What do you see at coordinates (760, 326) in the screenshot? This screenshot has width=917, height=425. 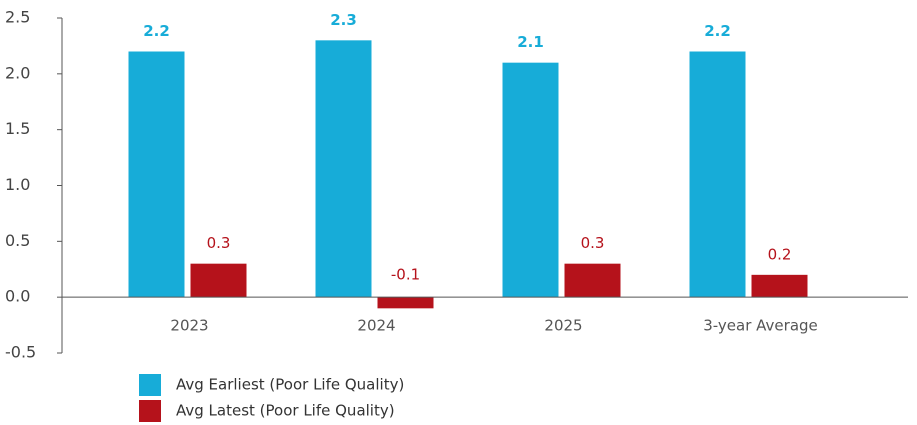 I see `x-tick-label: 3-year Average` at bounding box center [760, 326].